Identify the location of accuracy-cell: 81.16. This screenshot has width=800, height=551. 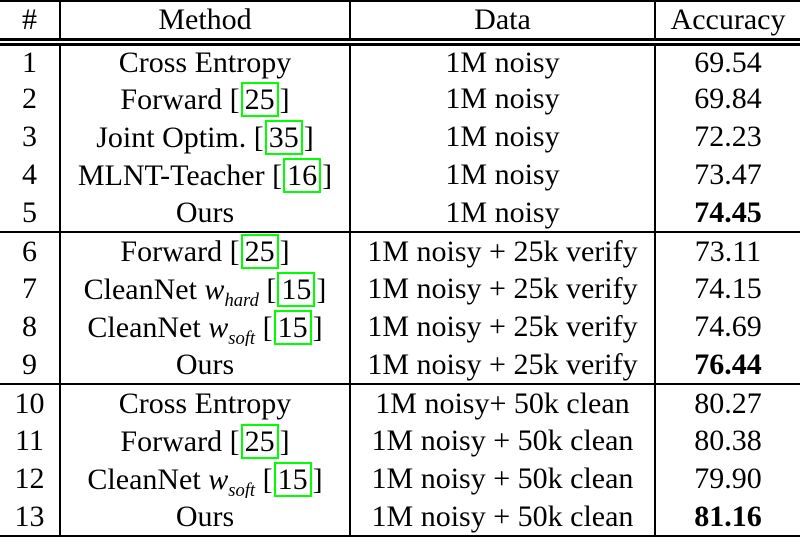
(727, 517).